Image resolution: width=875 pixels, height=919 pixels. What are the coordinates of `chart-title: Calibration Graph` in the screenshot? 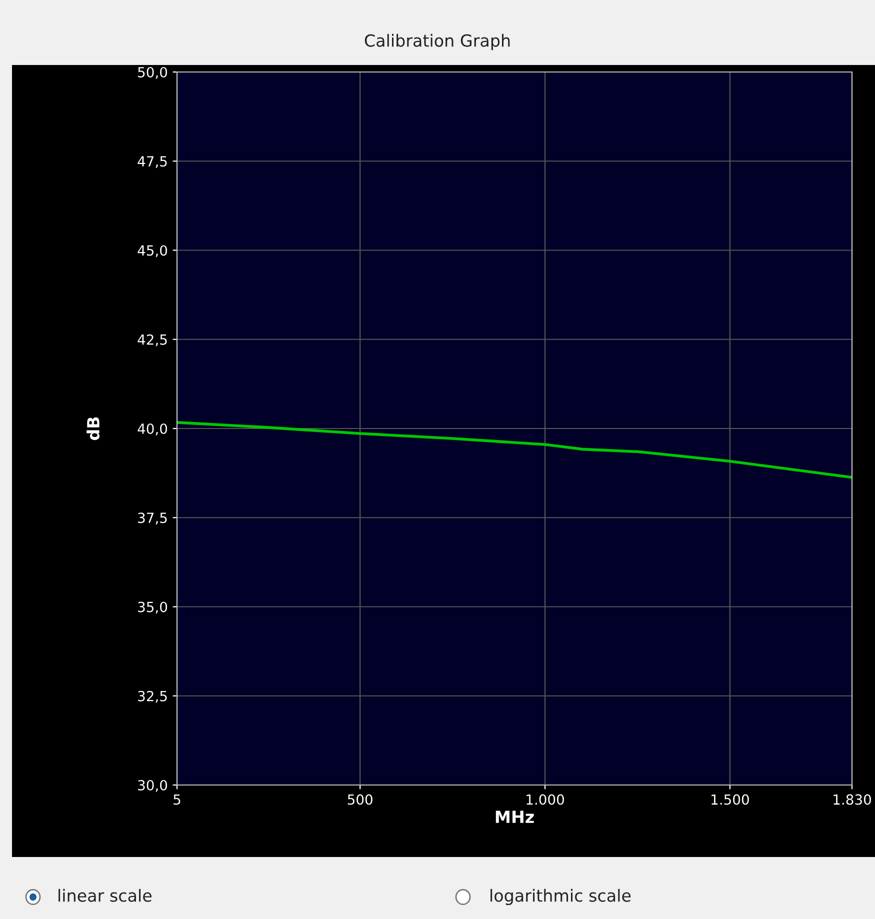 It's located at (437, 42).